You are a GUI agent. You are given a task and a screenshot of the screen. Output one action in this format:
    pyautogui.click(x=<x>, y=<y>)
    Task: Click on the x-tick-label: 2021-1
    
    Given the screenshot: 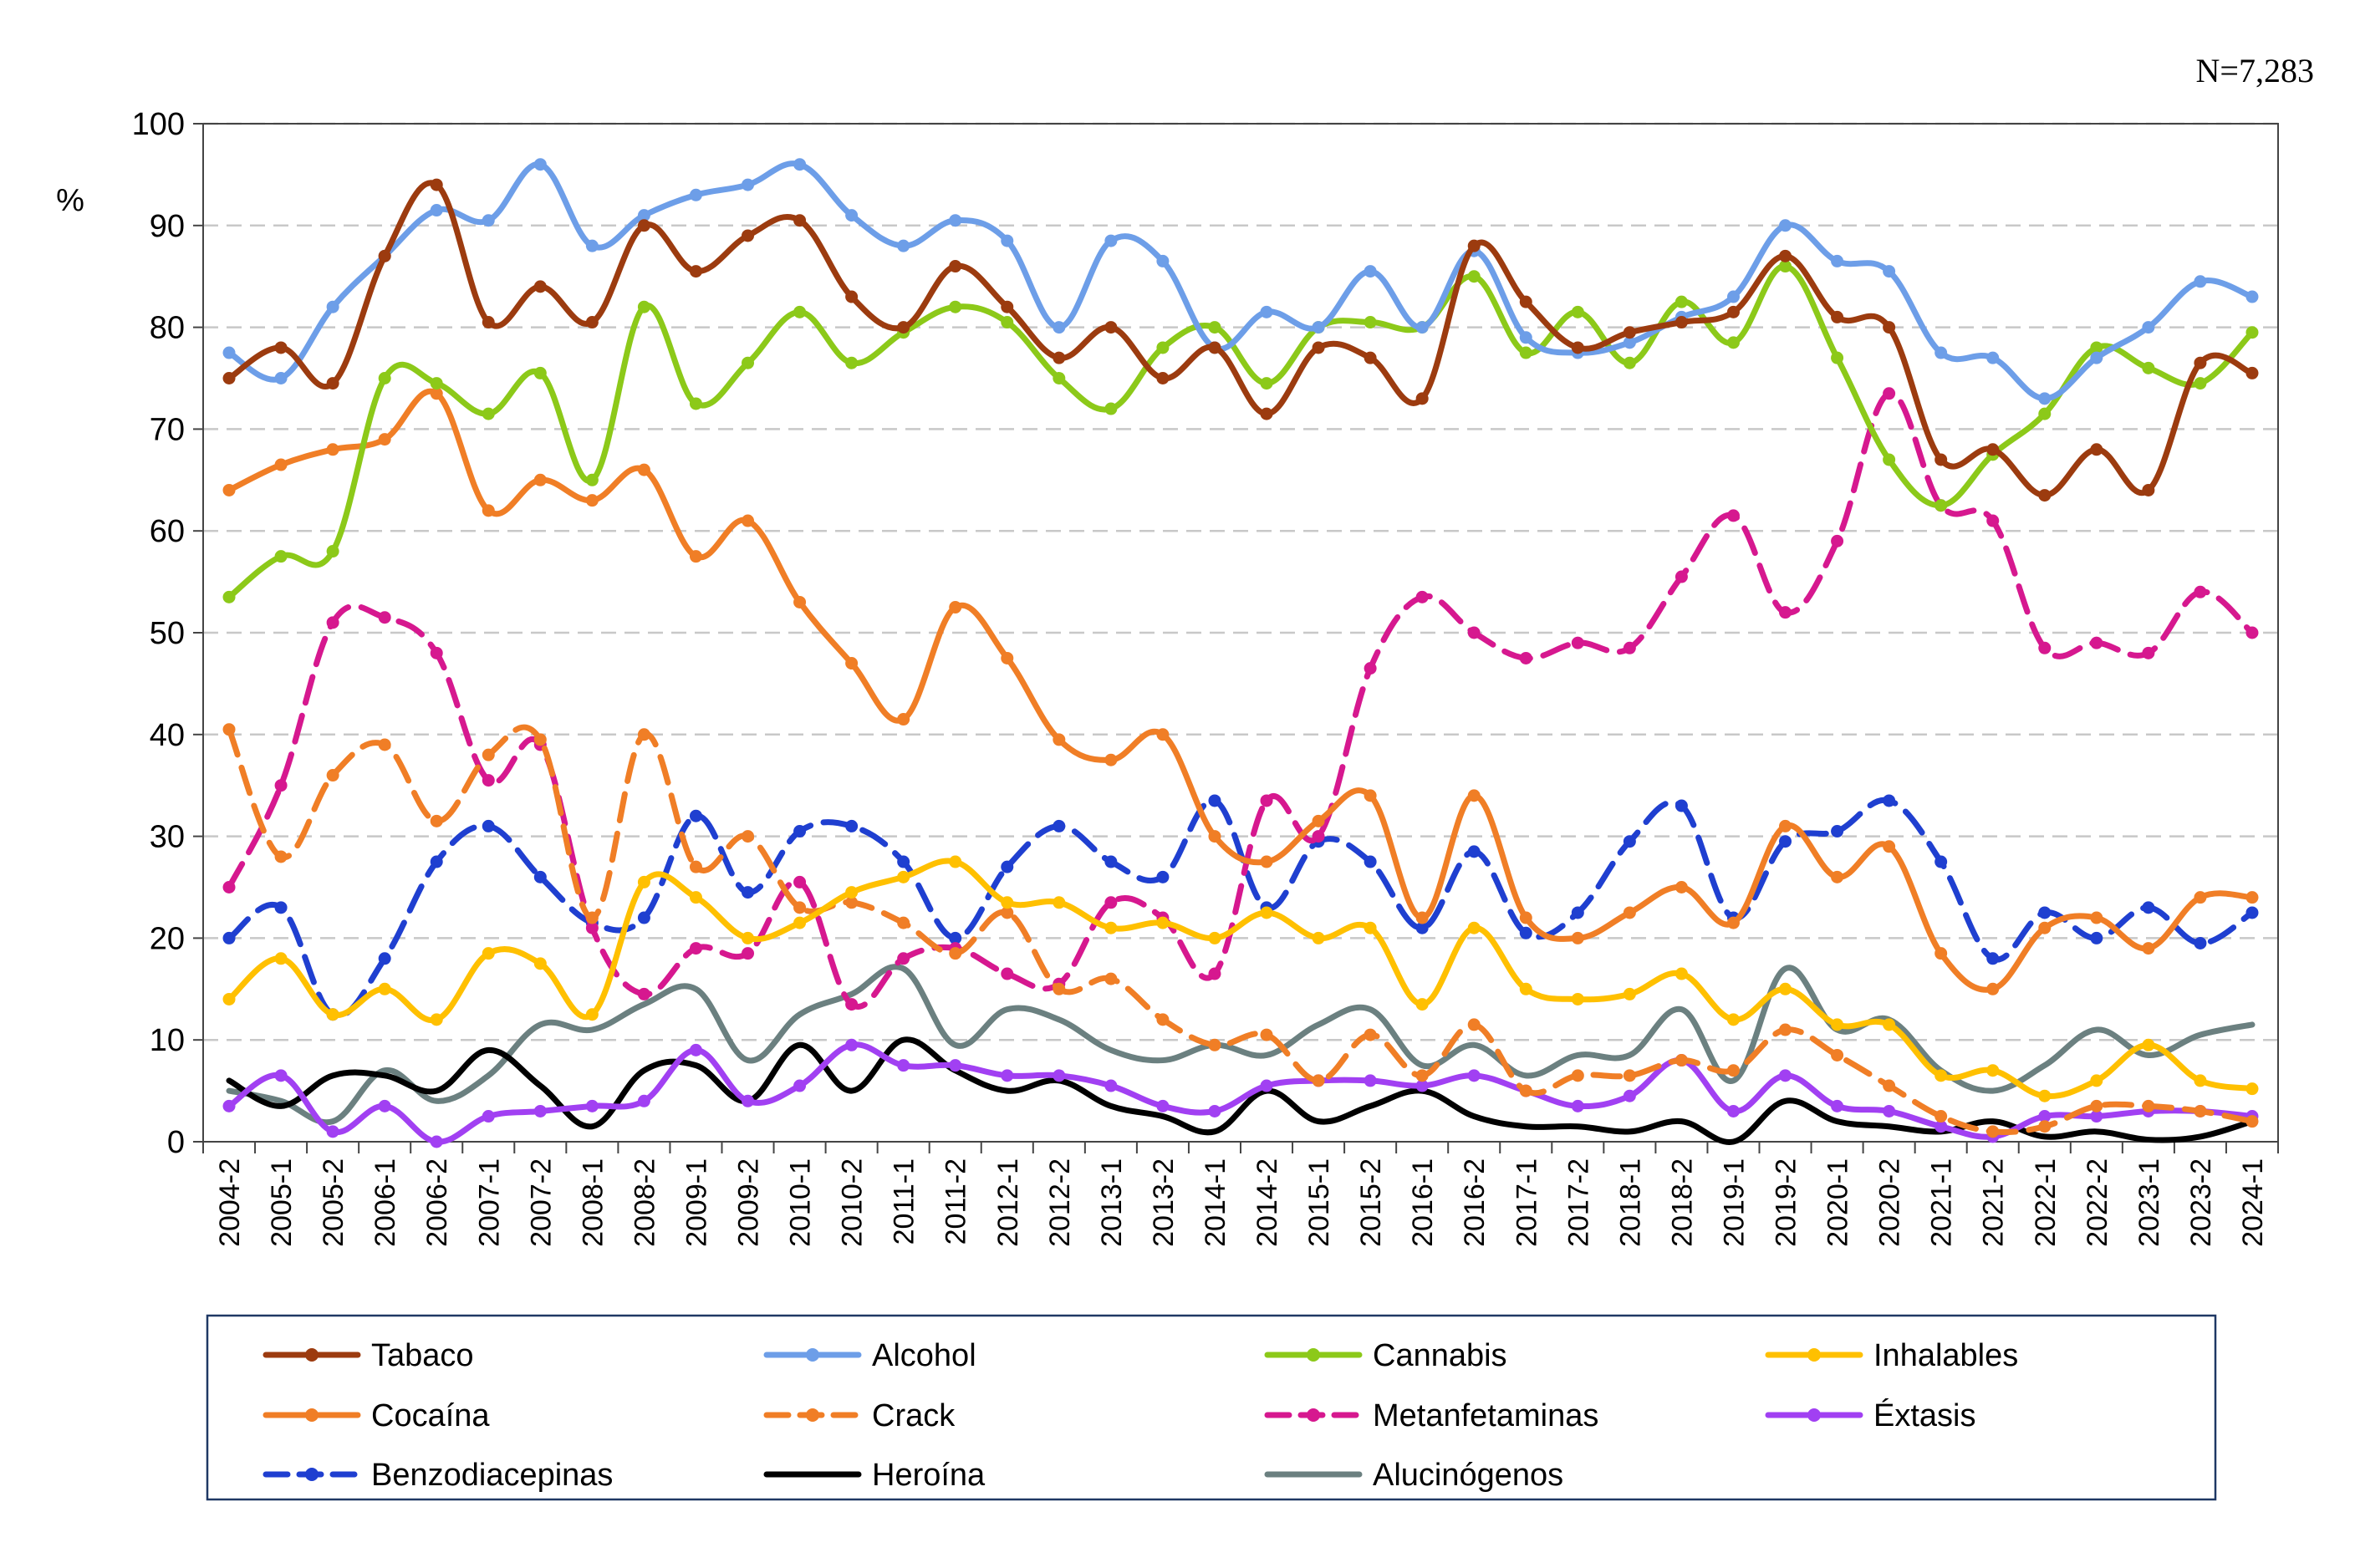 What is the action you would take?
    pyautogui.click(x=1942, y=1202)
    